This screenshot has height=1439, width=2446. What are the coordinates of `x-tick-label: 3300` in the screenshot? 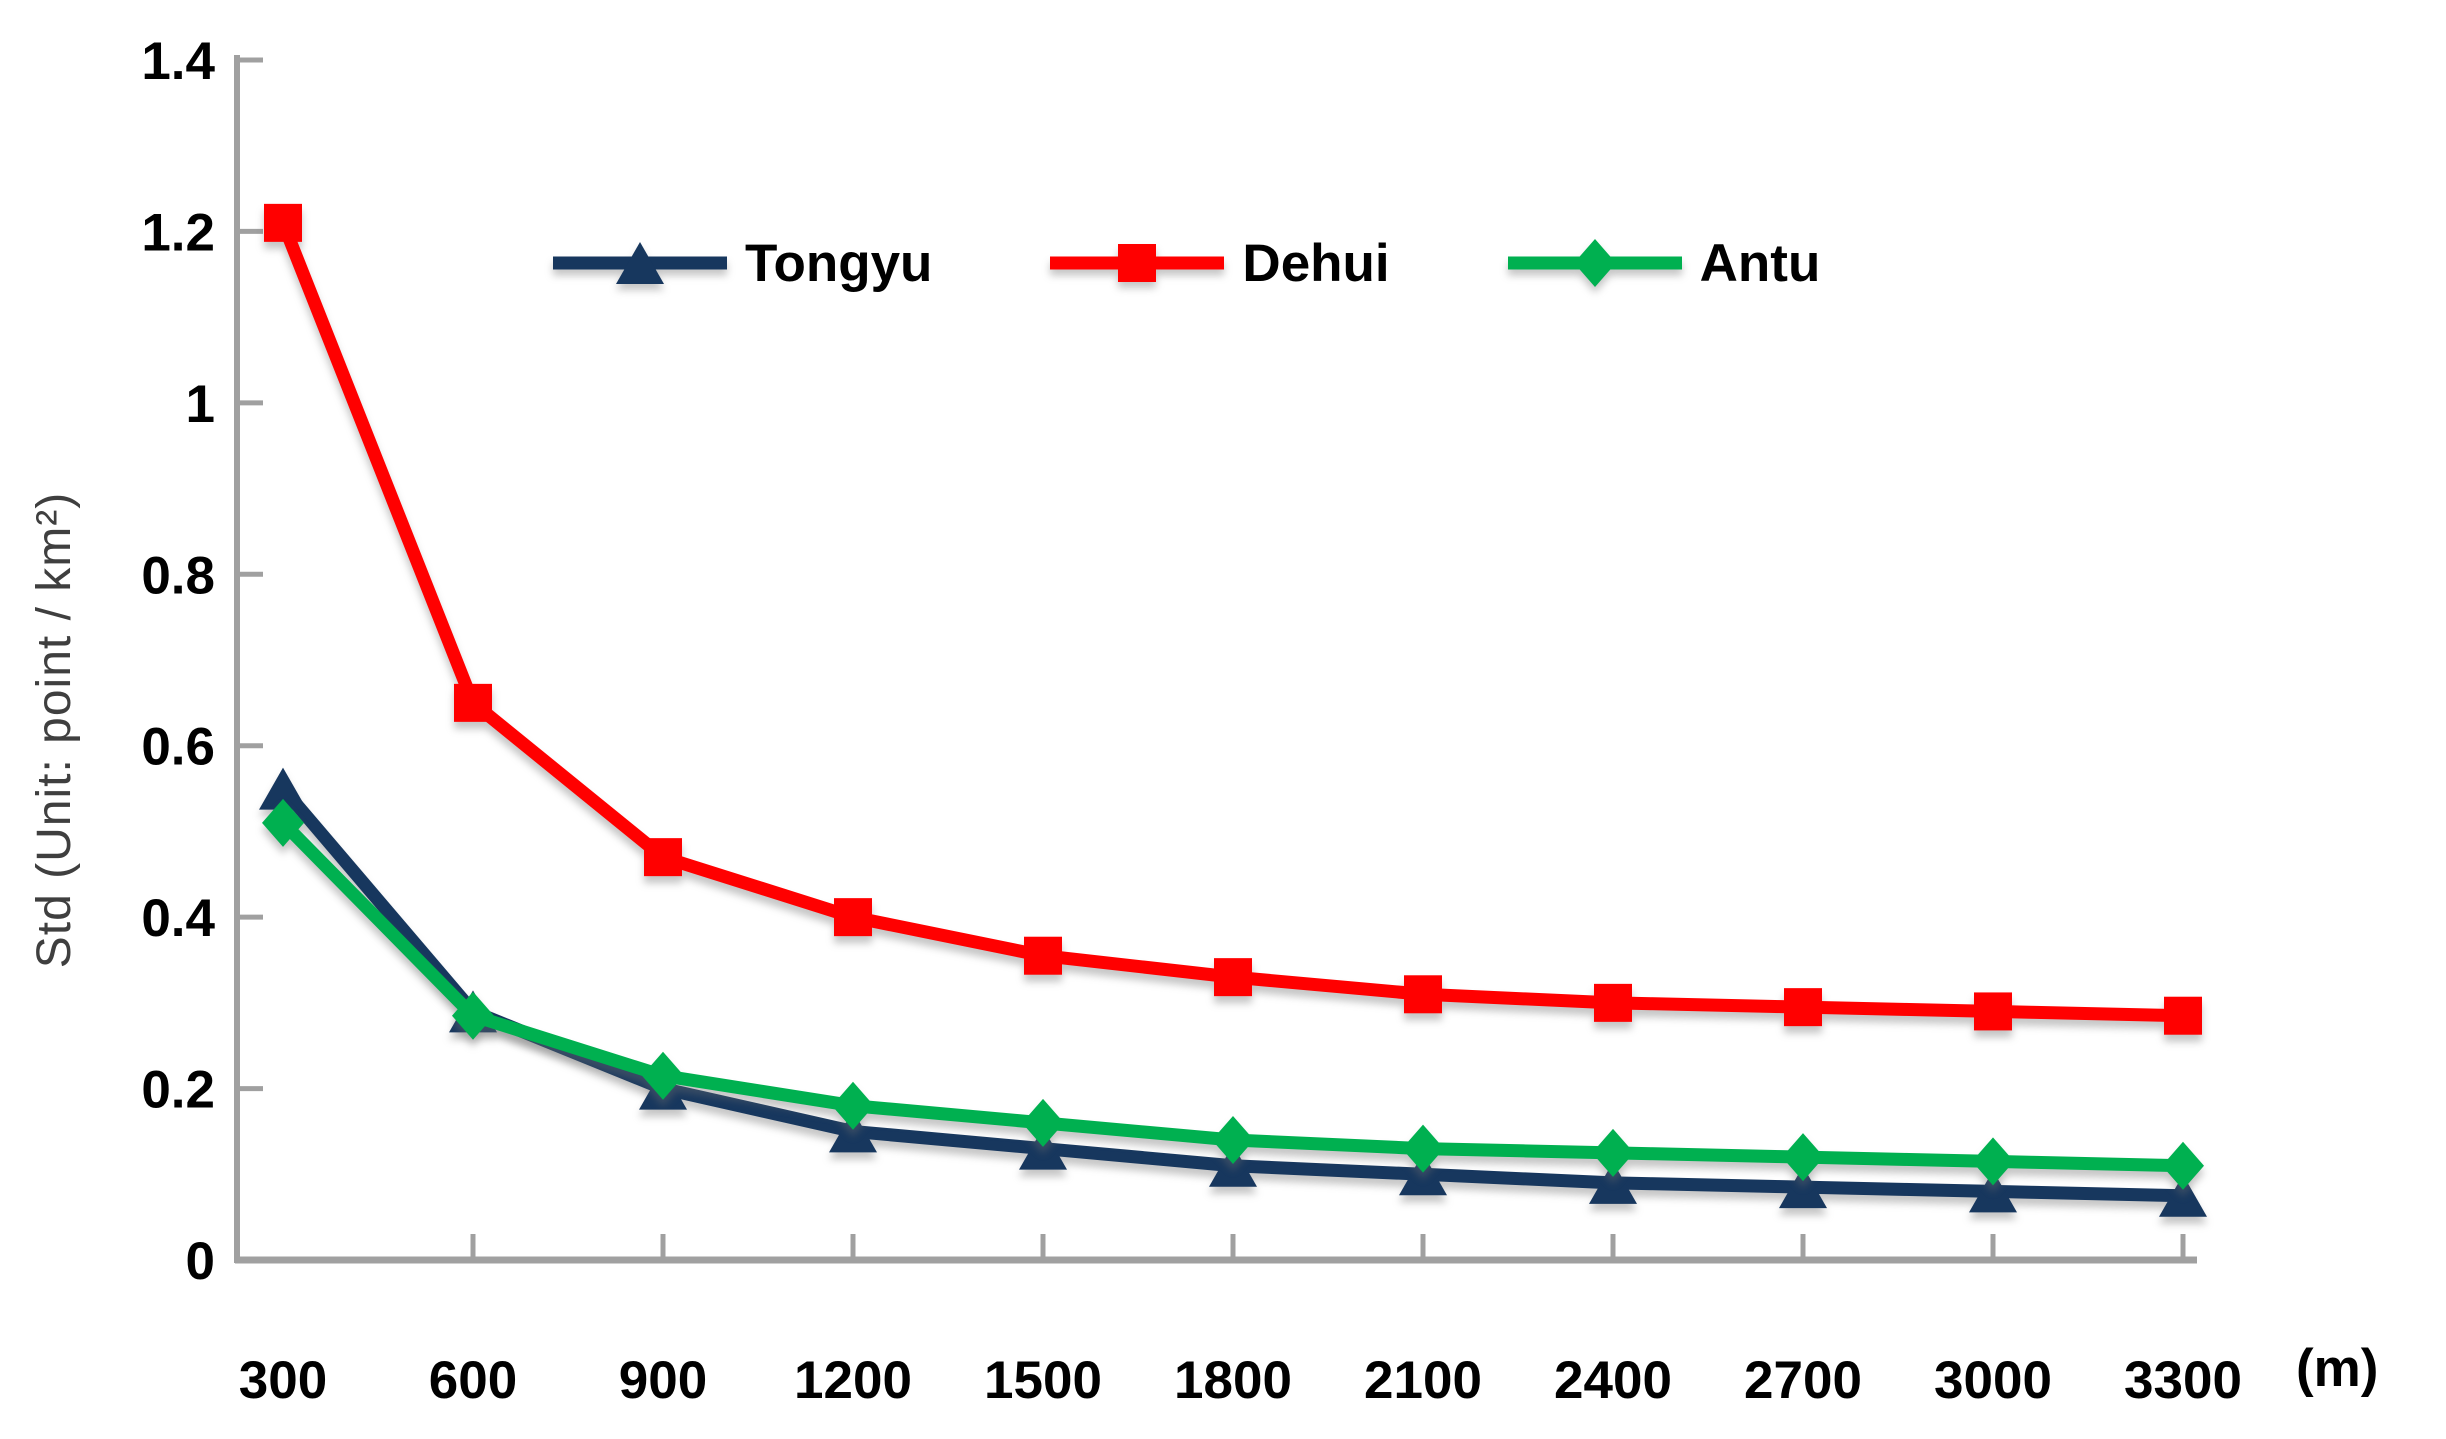 It's located at (2183, 1380).